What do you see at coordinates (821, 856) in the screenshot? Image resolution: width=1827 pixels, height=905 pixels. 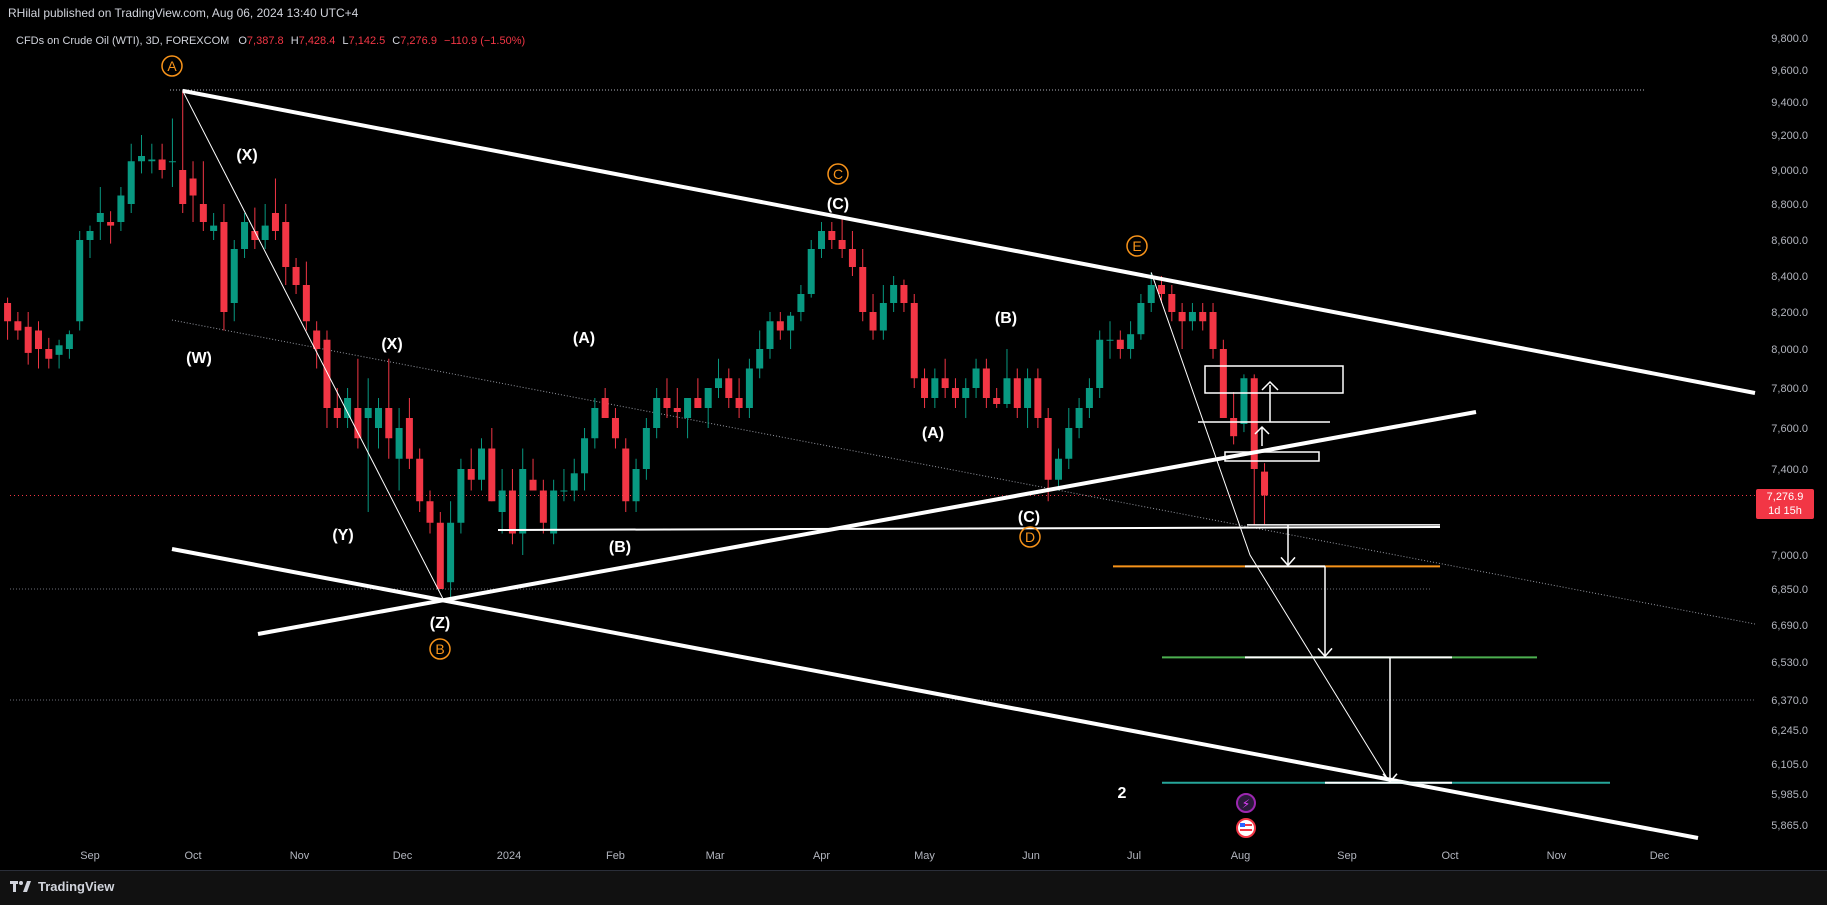 I see `time-tick-label: Apr` at bounding box center [821, 856].